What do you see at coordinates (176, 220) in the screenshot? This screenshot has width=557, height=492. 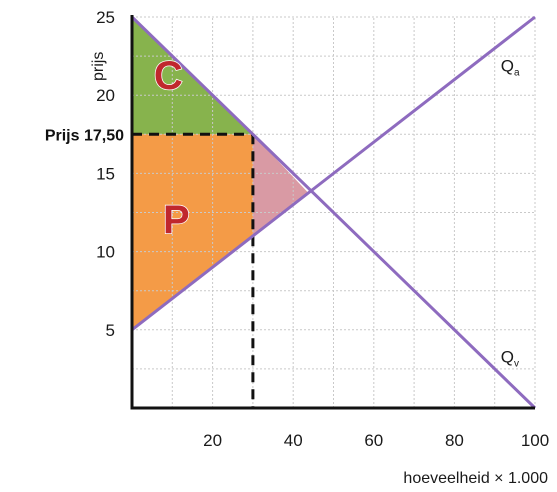 I see `area-label-p: P` at bounding box center [176, 220].